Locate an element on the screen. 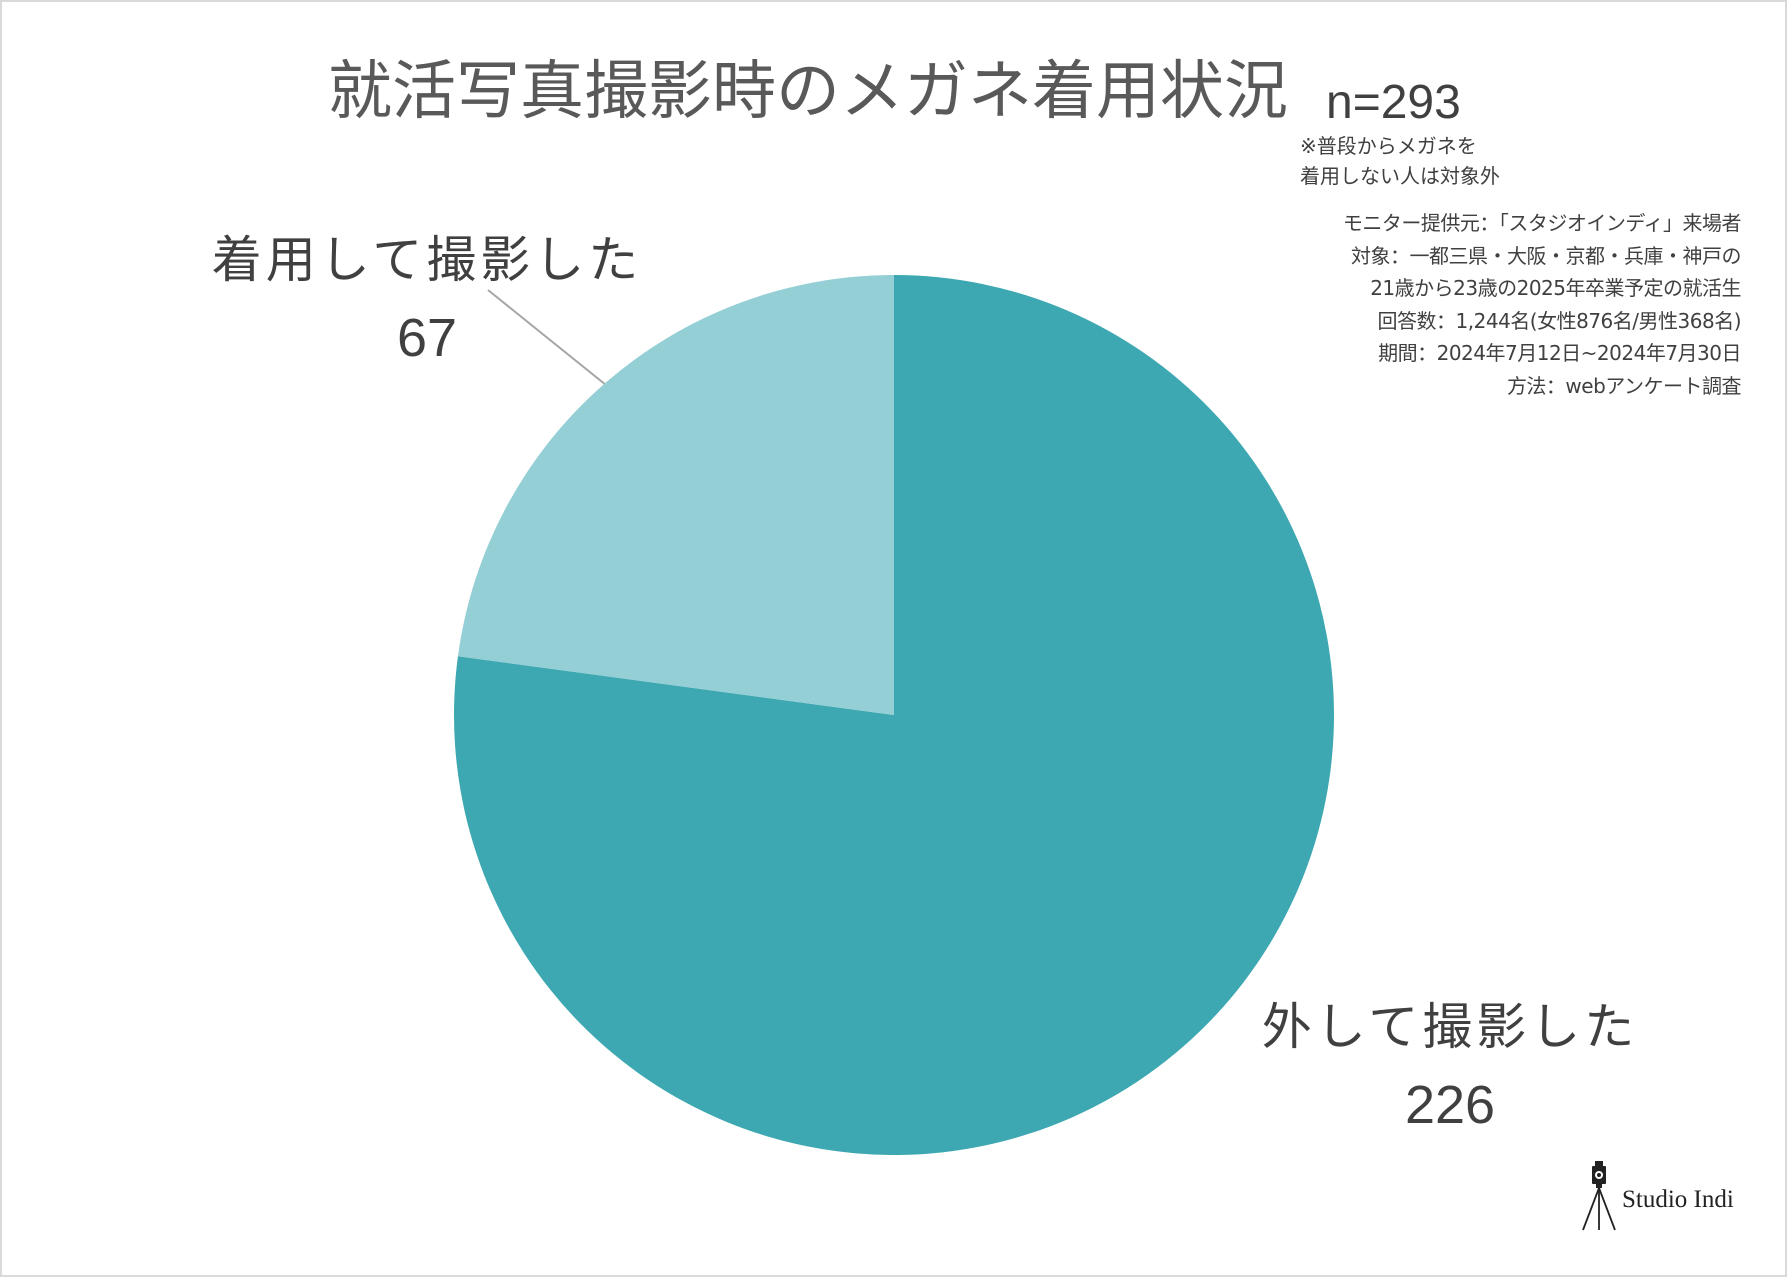 Image resolution: width=1787 pixels, height=1277 pixels. brand-name: Studio Indi is located at coordinates (1678, 1199).